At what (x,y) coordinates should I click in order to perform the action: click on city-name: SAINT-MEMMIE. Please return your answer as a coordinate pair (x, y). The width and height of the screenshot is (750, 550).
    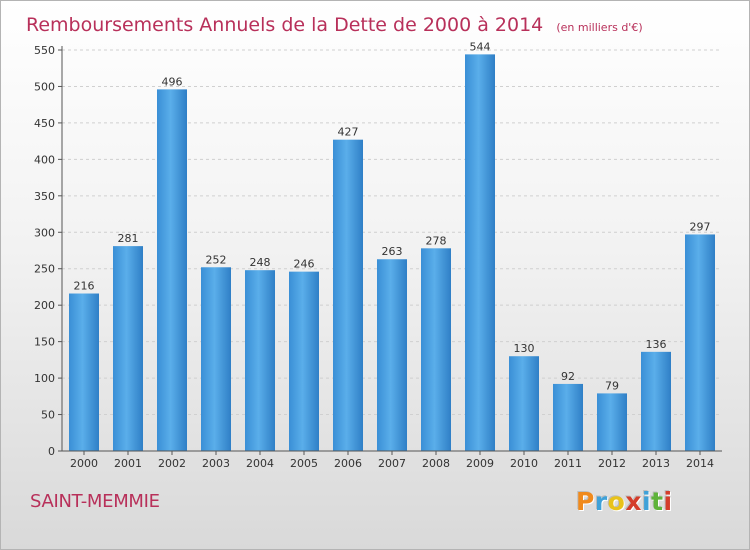
    Looking at the image, I should click on (95, 501).